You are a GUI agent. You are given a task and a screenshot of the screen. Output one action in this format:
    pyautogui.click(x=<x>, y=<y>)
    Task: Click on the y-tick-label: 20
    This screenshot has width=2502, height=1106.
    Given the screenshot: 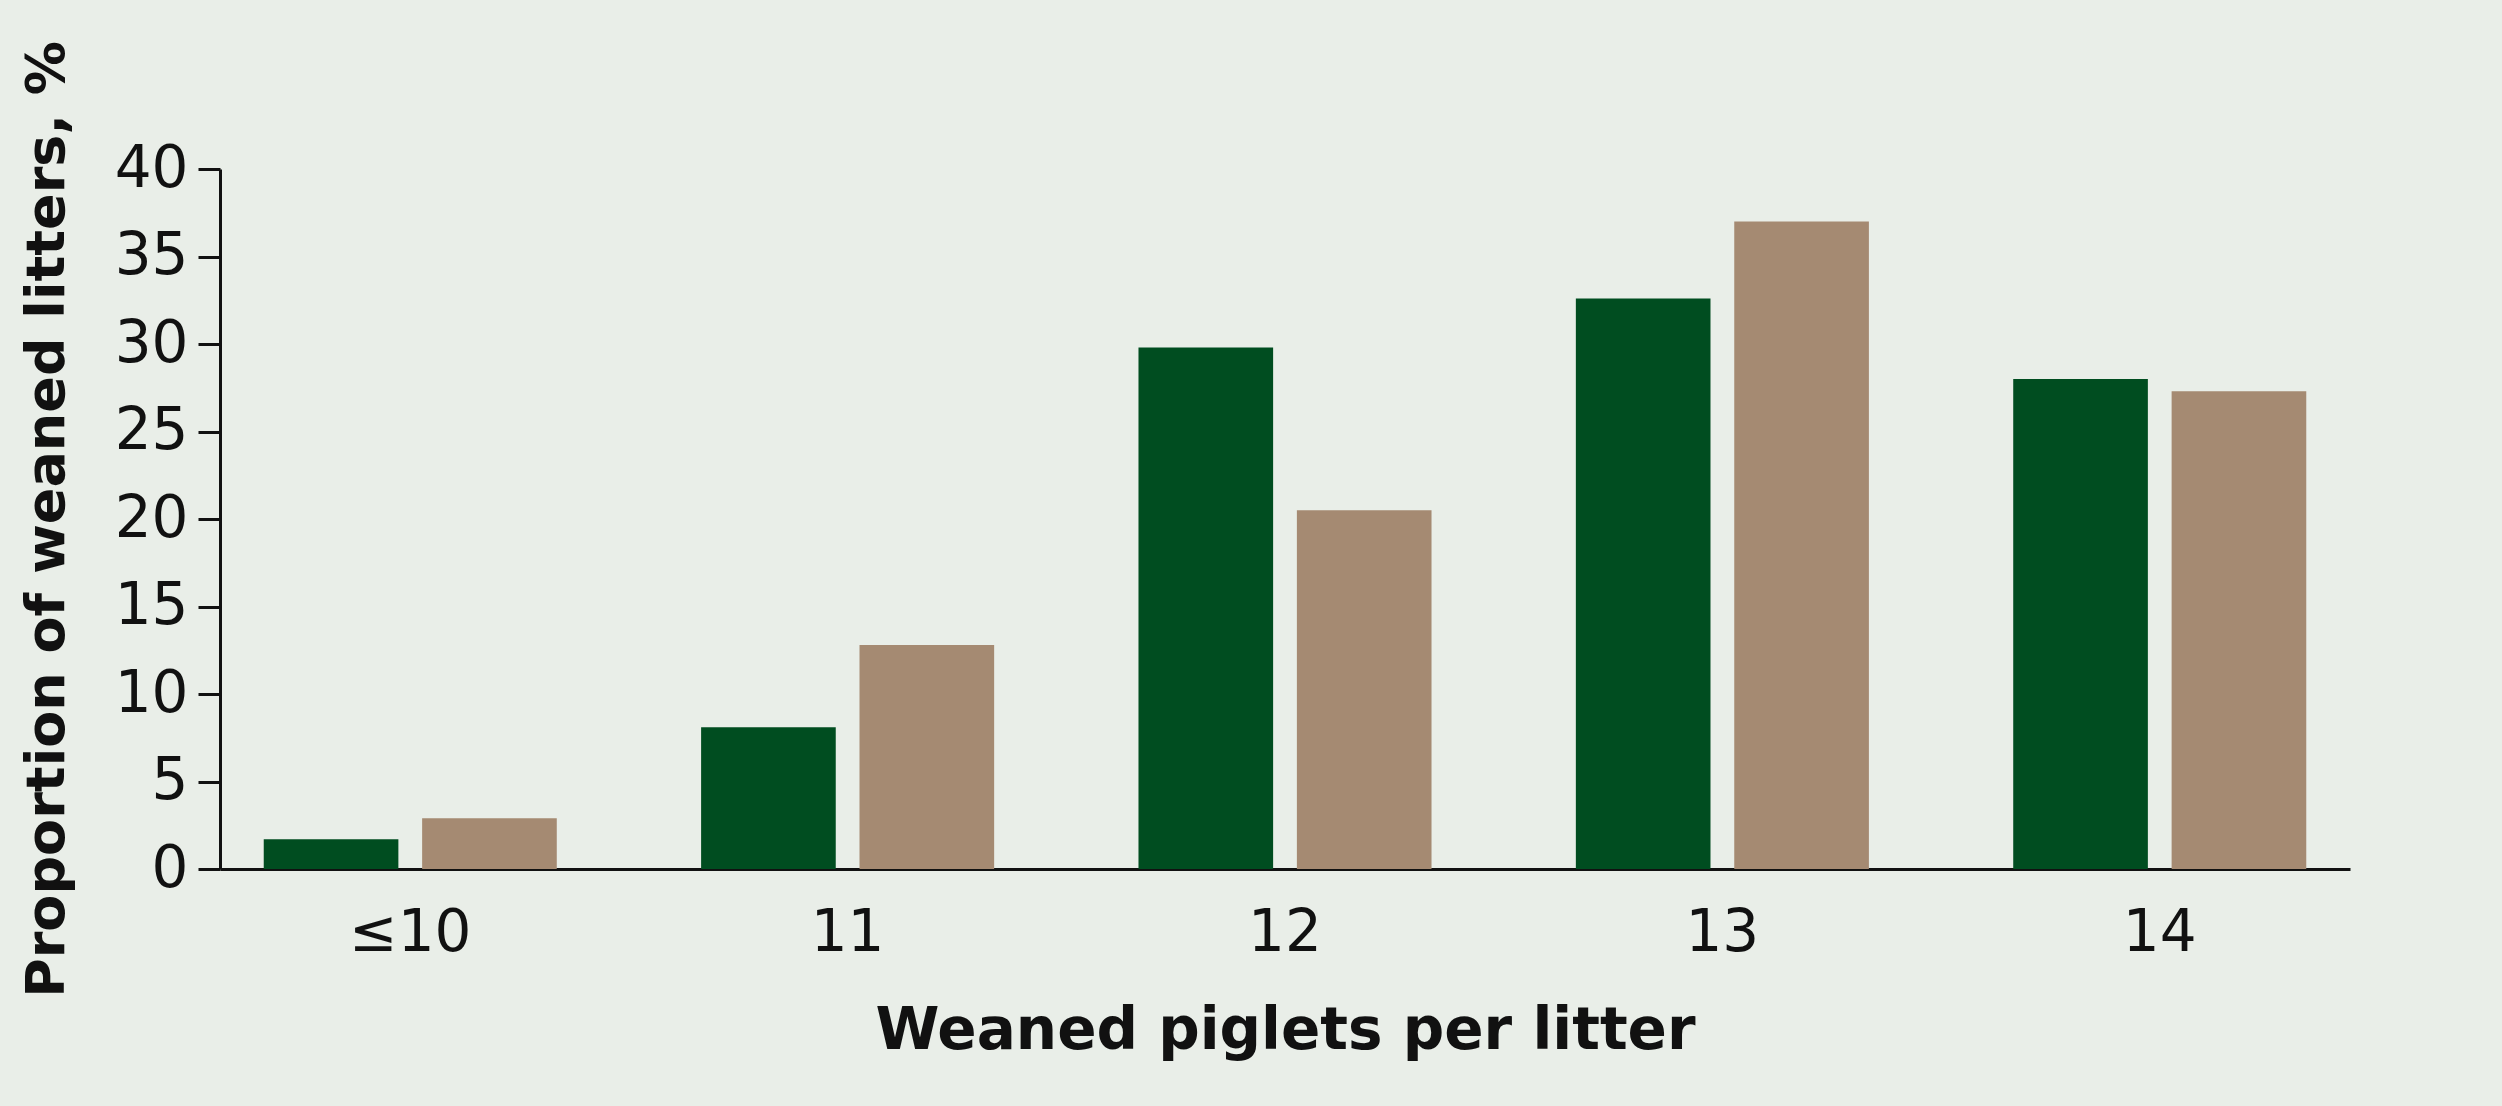 What is the action you would take?
    pyautogui.click(x=151, y=516)
    